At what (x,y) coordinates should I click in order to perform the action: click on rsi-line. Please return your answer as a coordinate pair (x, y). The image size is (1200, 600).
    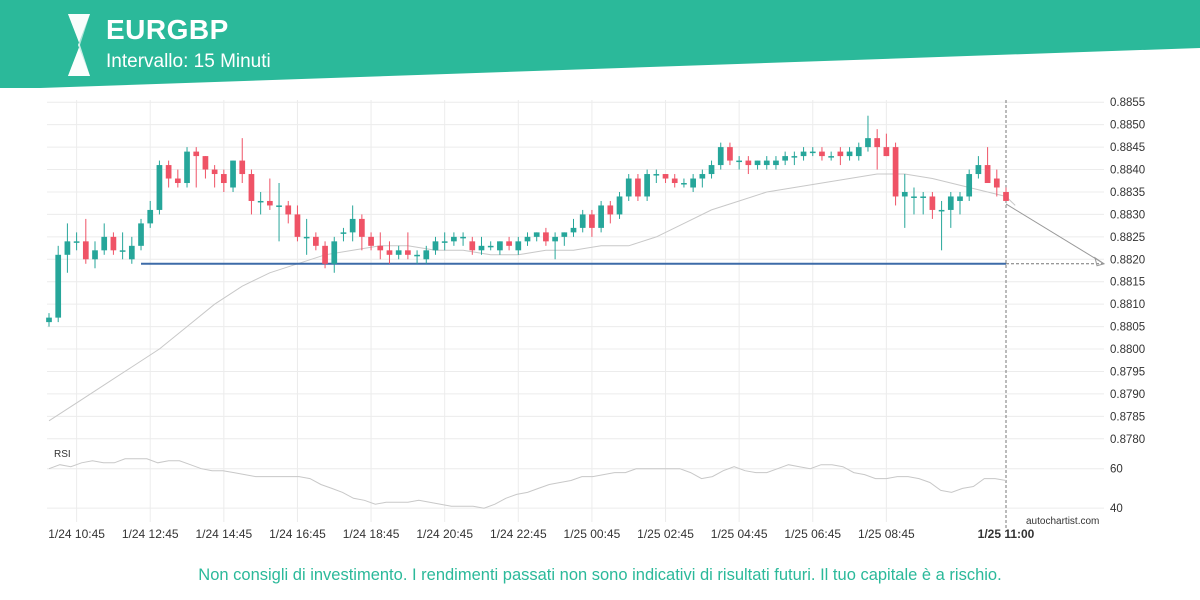
    Looking at the image, I should click on (527, 483).